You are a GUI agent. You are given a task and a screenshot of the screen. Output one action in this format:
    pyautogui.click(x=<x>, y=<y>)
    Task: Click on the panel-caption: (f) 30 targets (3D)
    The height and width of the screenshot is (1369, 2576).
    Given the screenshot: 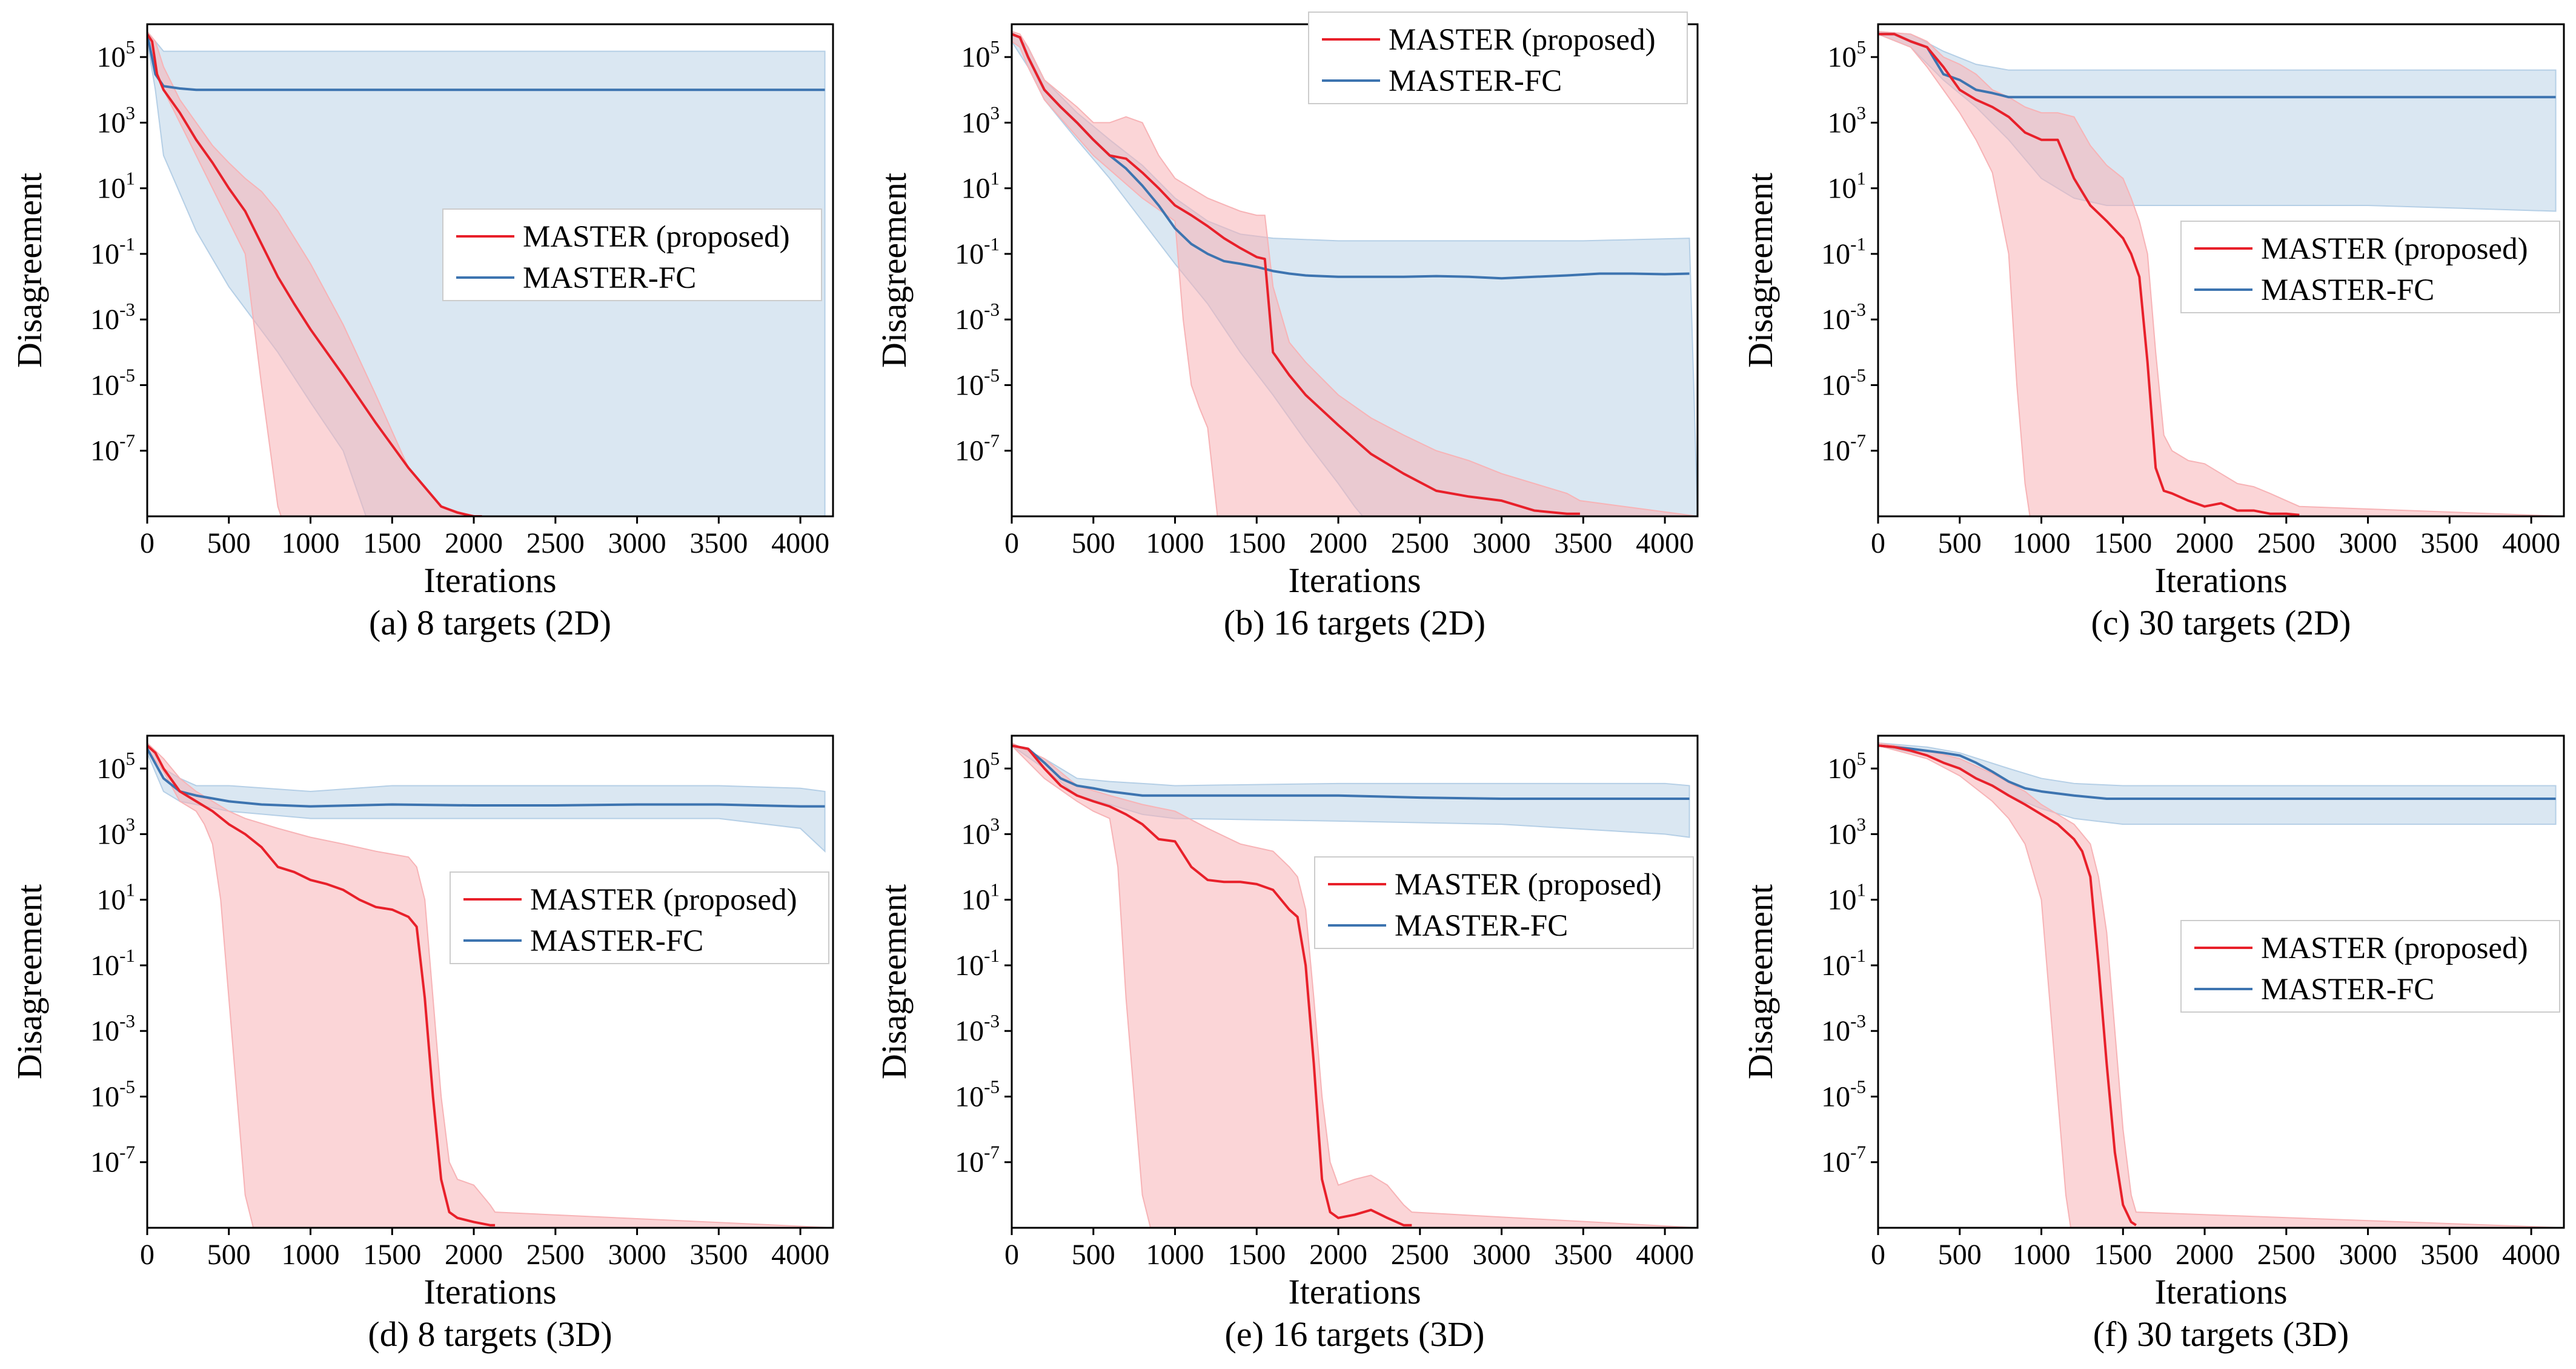 What is the action you would take?
    pyautogui.click(x=2221, y=1334)
    